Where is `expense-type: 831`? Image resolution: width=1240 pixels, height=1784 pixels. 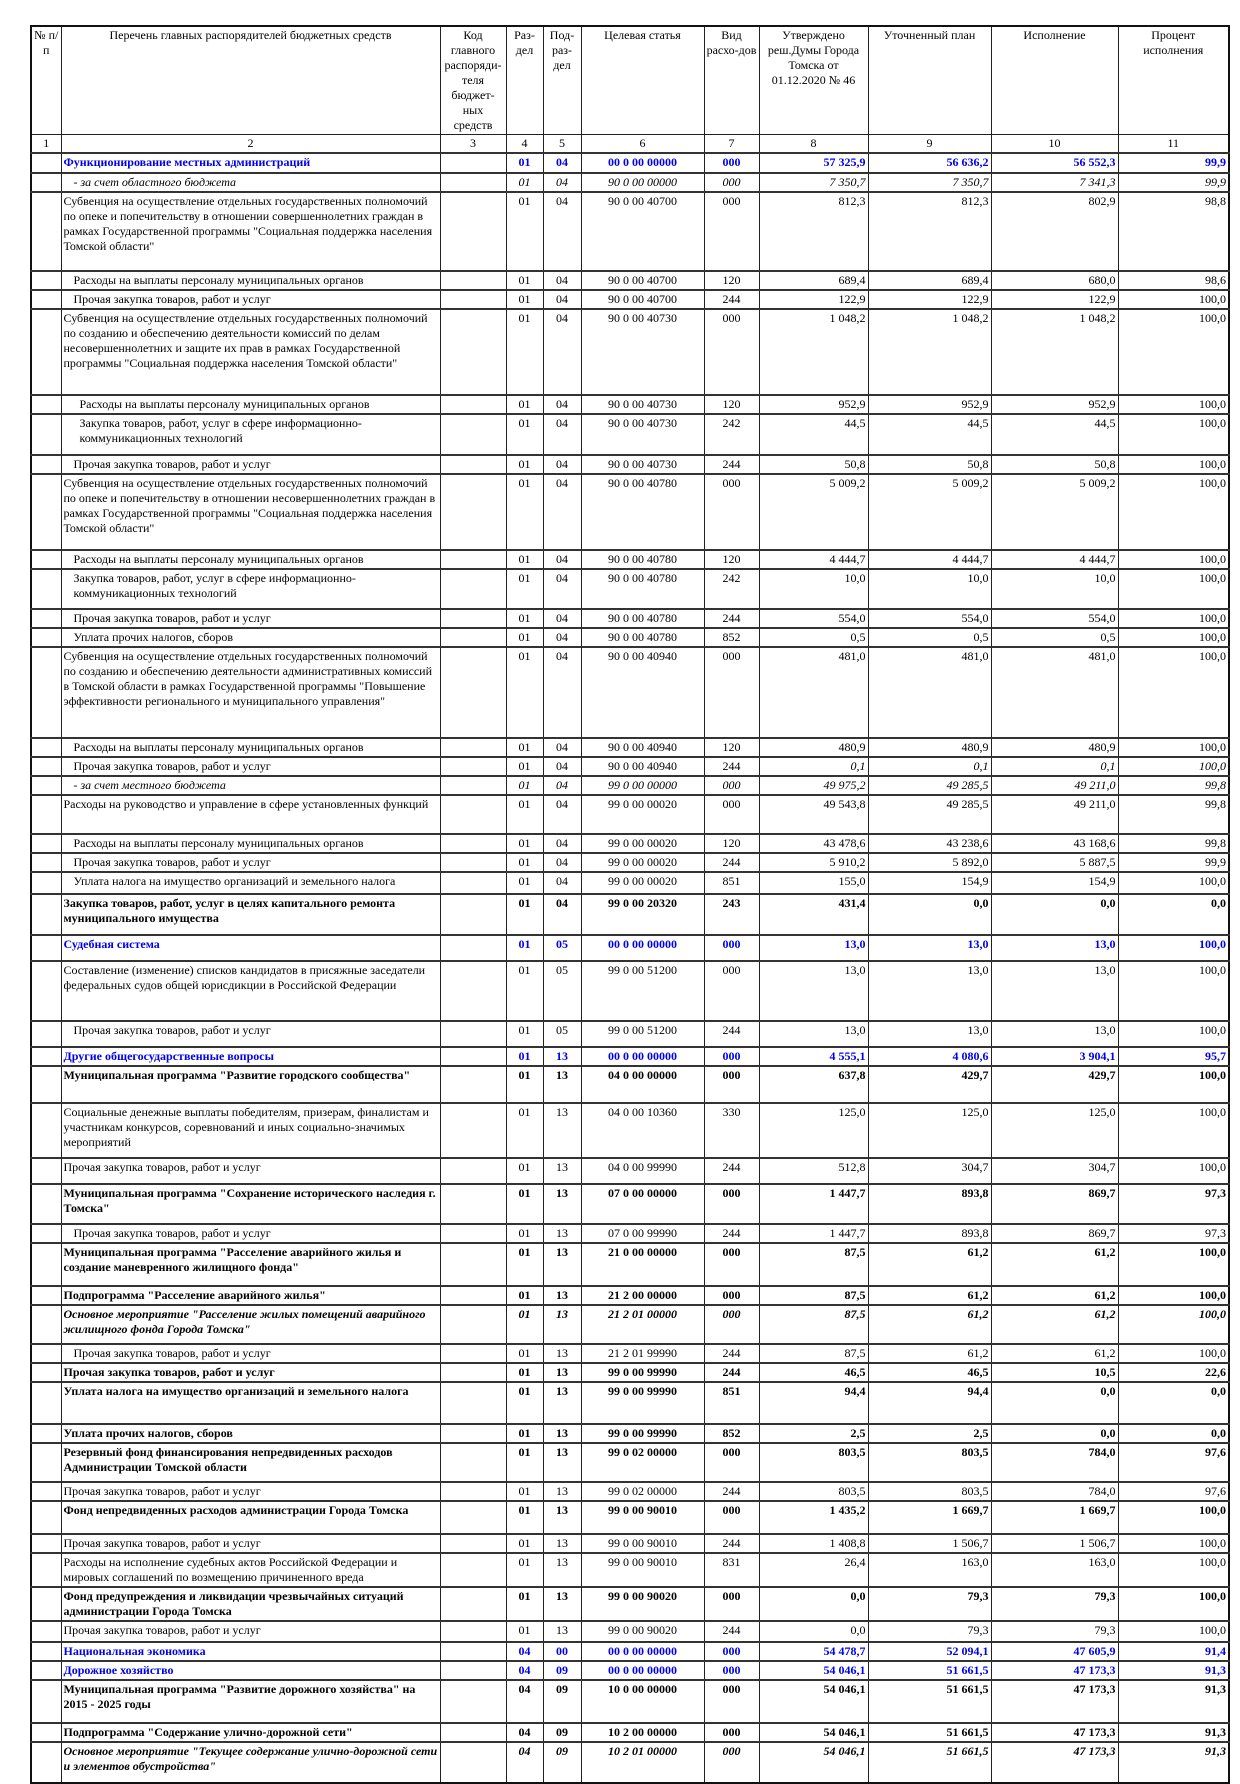 expense-type: 831 is located at coordinates (731, 1570).